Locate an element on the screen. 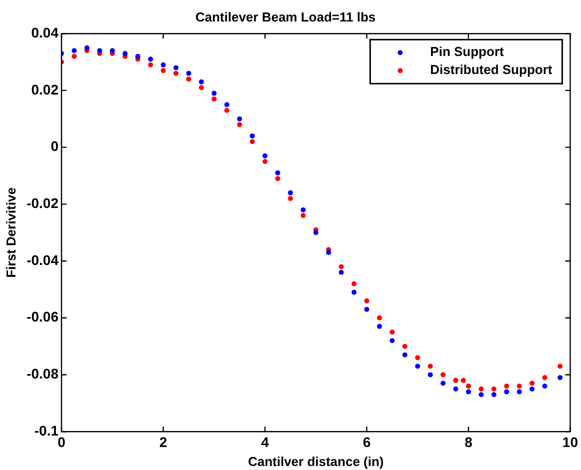 The image size is (581, 470). x-axis-title: Cantilver distance (in) is located at coordinates (316, 461).